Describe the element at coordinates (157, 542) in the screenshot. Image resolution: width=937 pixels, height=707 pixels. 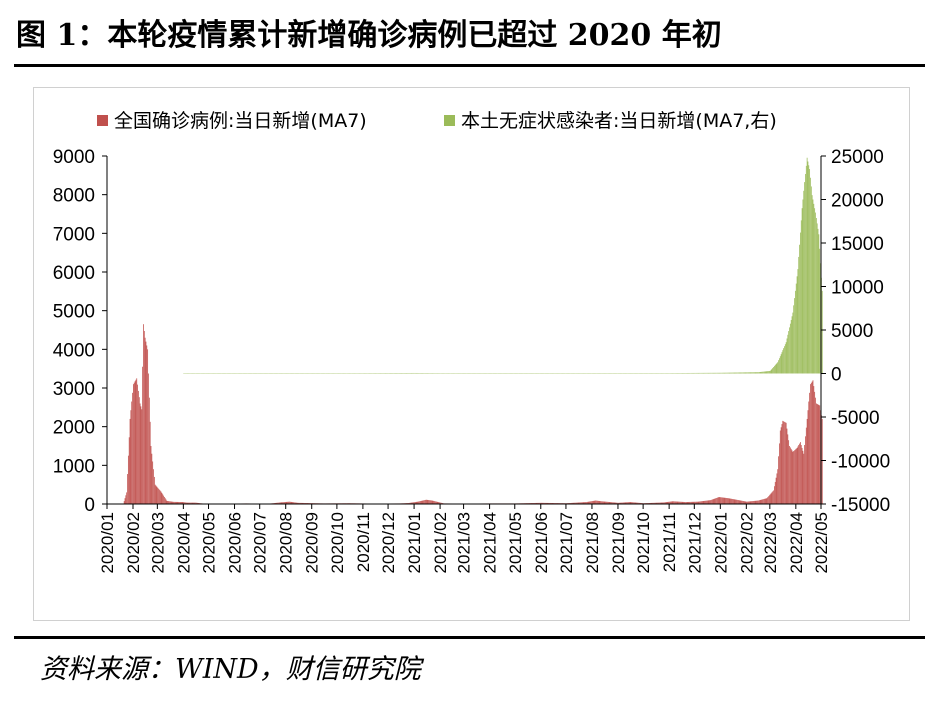
I see `x-tick-label: 2020/03` at that location.